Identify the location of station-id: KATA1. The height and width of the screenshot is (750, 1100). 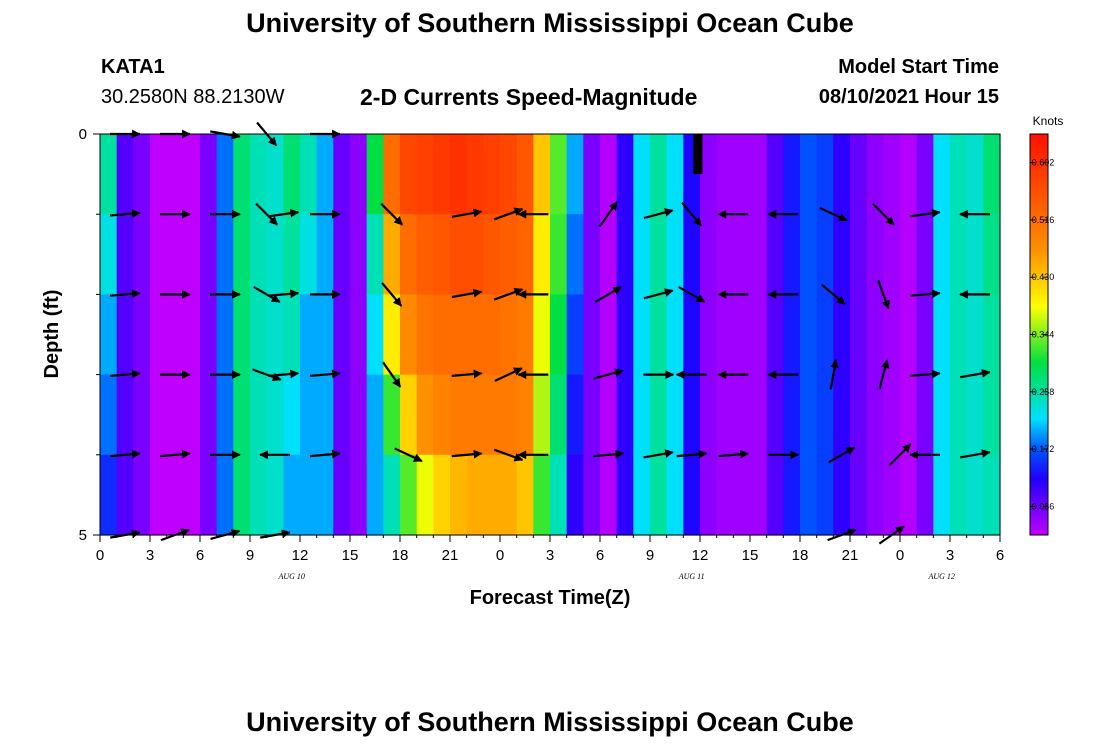
(133, 67).